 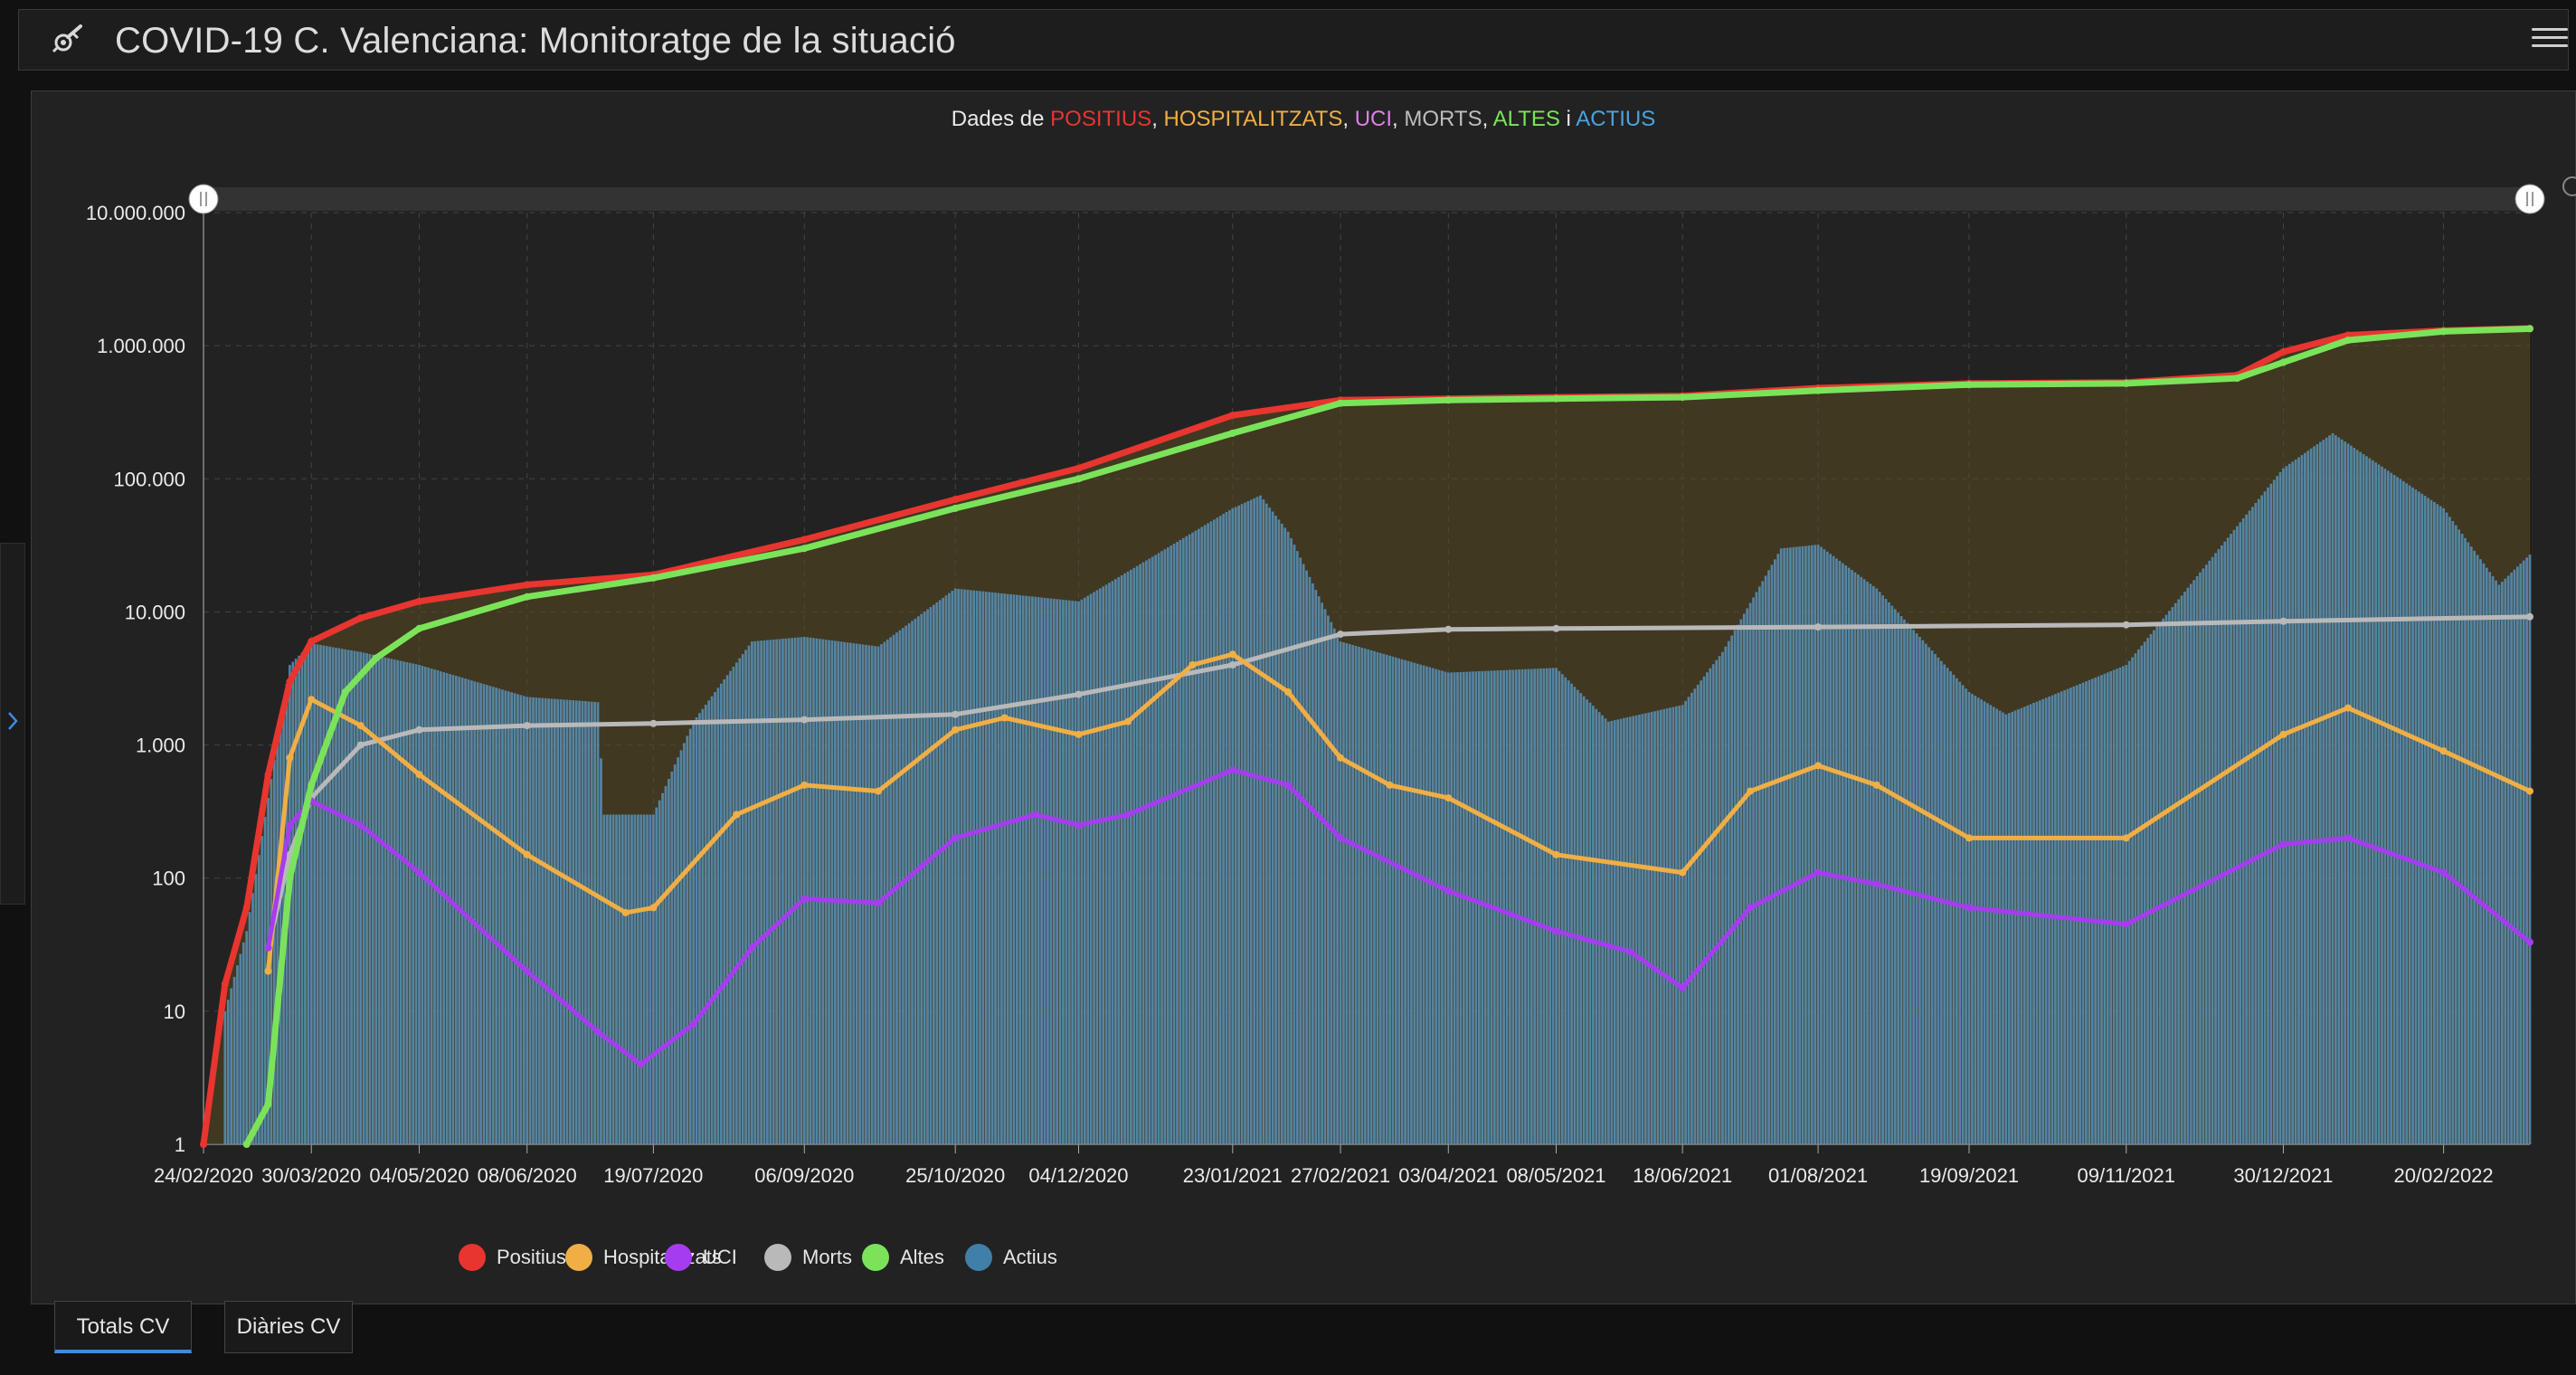 I want to click on y-tick-label: 1, so click(x=180, y=1144).